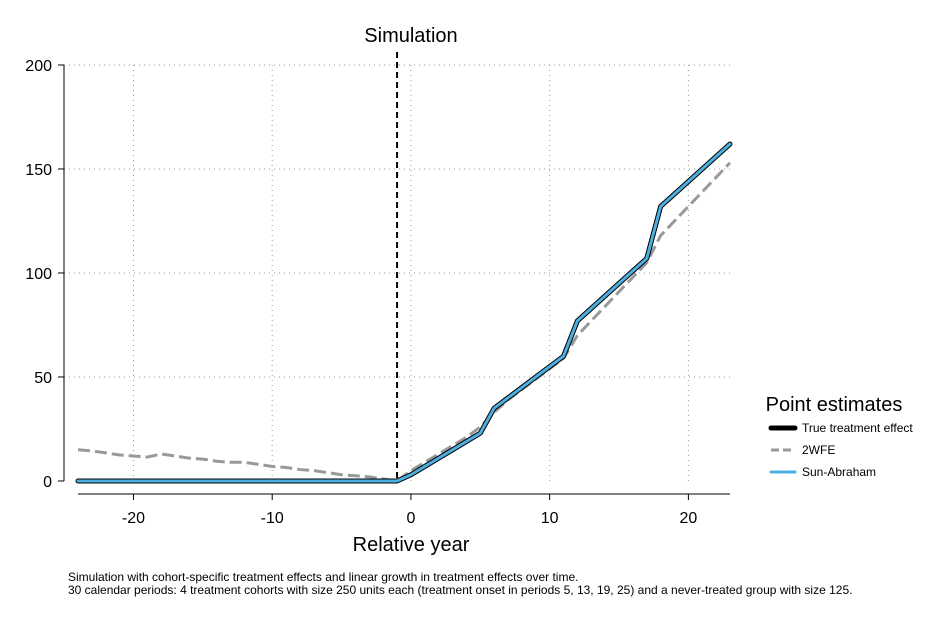  Describe the element at coordinates (133, 518) in the screenshot. I see `x-tick-label: -20` at that location.